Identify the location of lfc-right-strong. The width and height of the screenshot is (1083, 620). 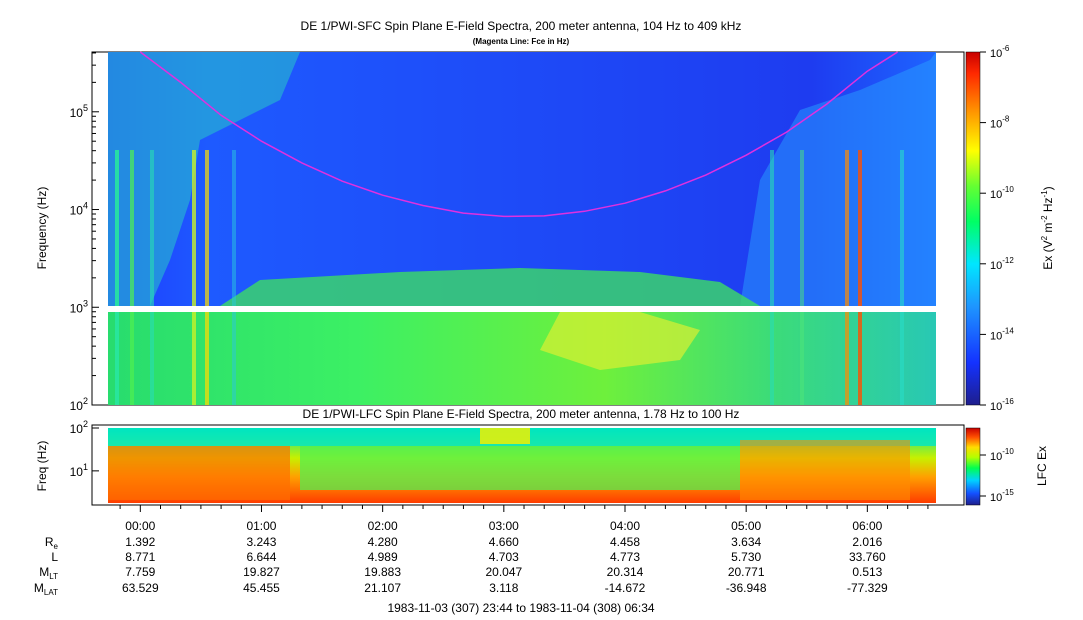
(825, 470).